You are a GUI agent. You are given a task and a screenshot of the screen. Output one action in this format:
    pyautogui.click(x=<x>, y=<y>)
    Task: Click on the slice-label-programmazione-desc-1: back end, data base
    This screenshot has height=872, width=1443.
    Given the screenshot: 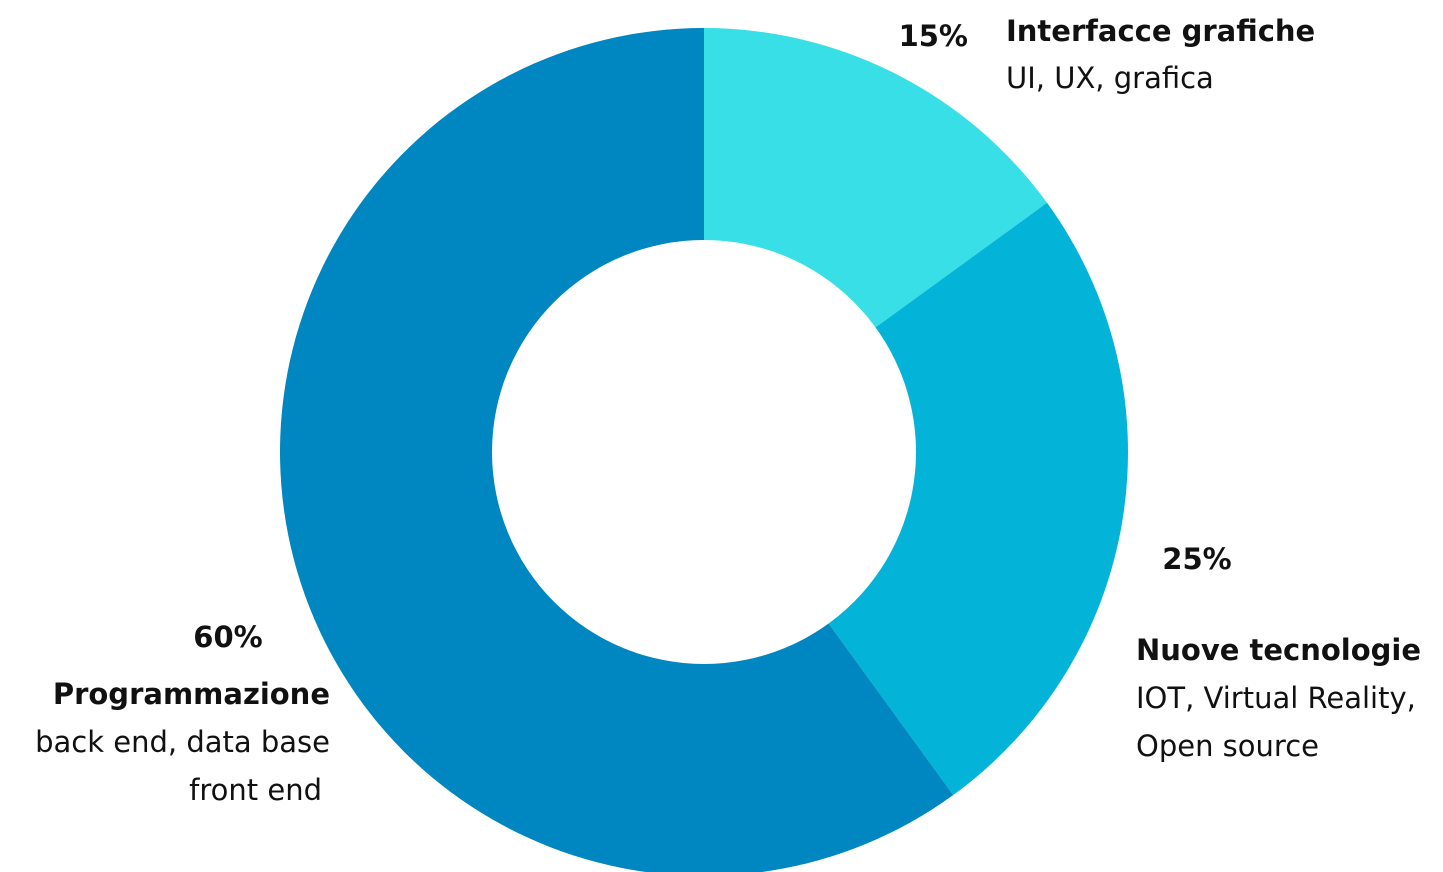 What is the action you would take?
    pyautogui.click(x=182, y=742)
    